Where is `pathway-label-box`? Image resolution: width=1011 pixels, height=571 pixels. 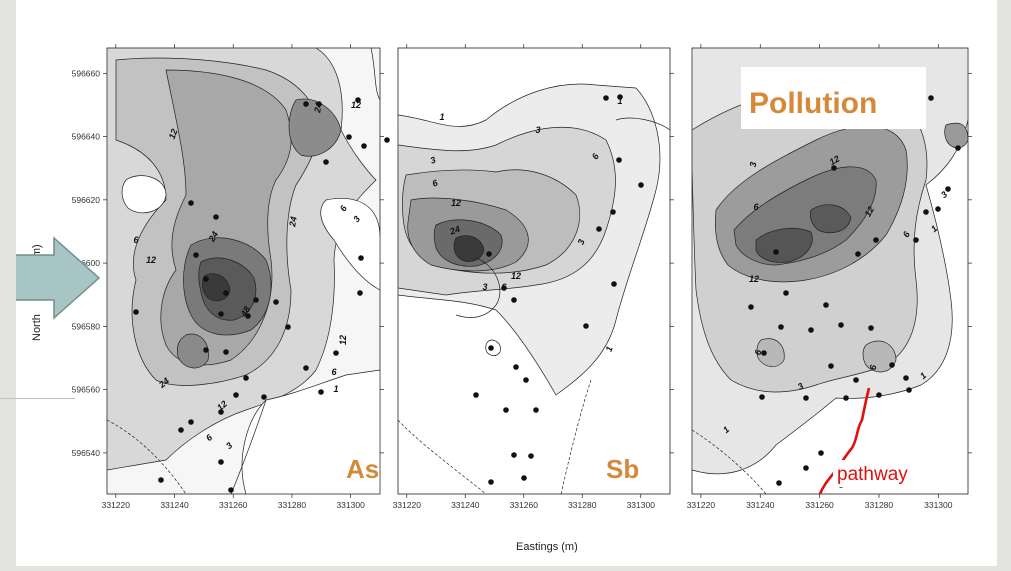 pathway-label-box is located at coordinates (895, 473).